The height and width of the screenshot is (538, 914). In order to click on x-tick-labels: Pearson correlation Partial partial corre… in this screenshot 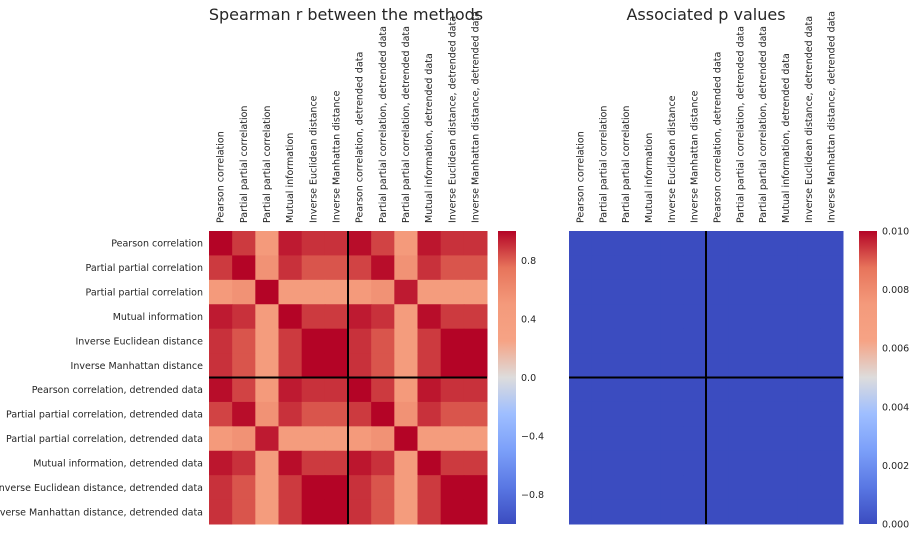, I will do `click(349, 117)`.